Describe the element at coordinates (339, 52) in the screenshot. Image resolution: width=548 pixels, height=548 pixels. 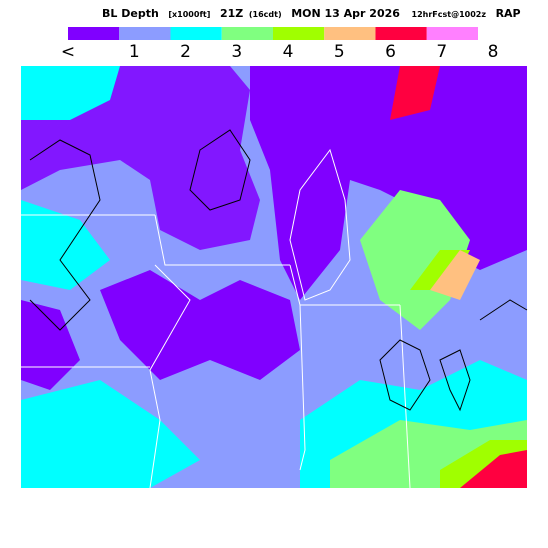
I see `legend-label: 5` at that location.